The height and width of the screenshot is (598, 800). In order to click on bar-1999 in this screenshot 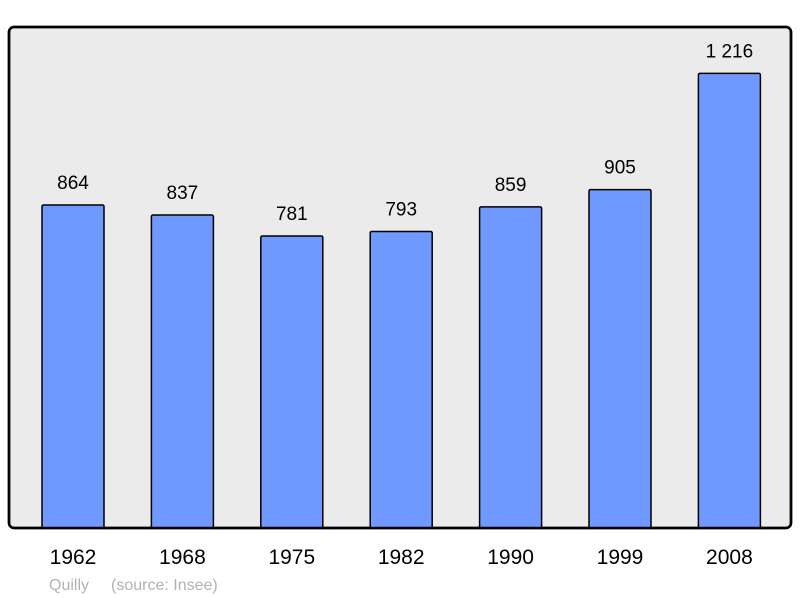, I will do `click(620, 358)`.